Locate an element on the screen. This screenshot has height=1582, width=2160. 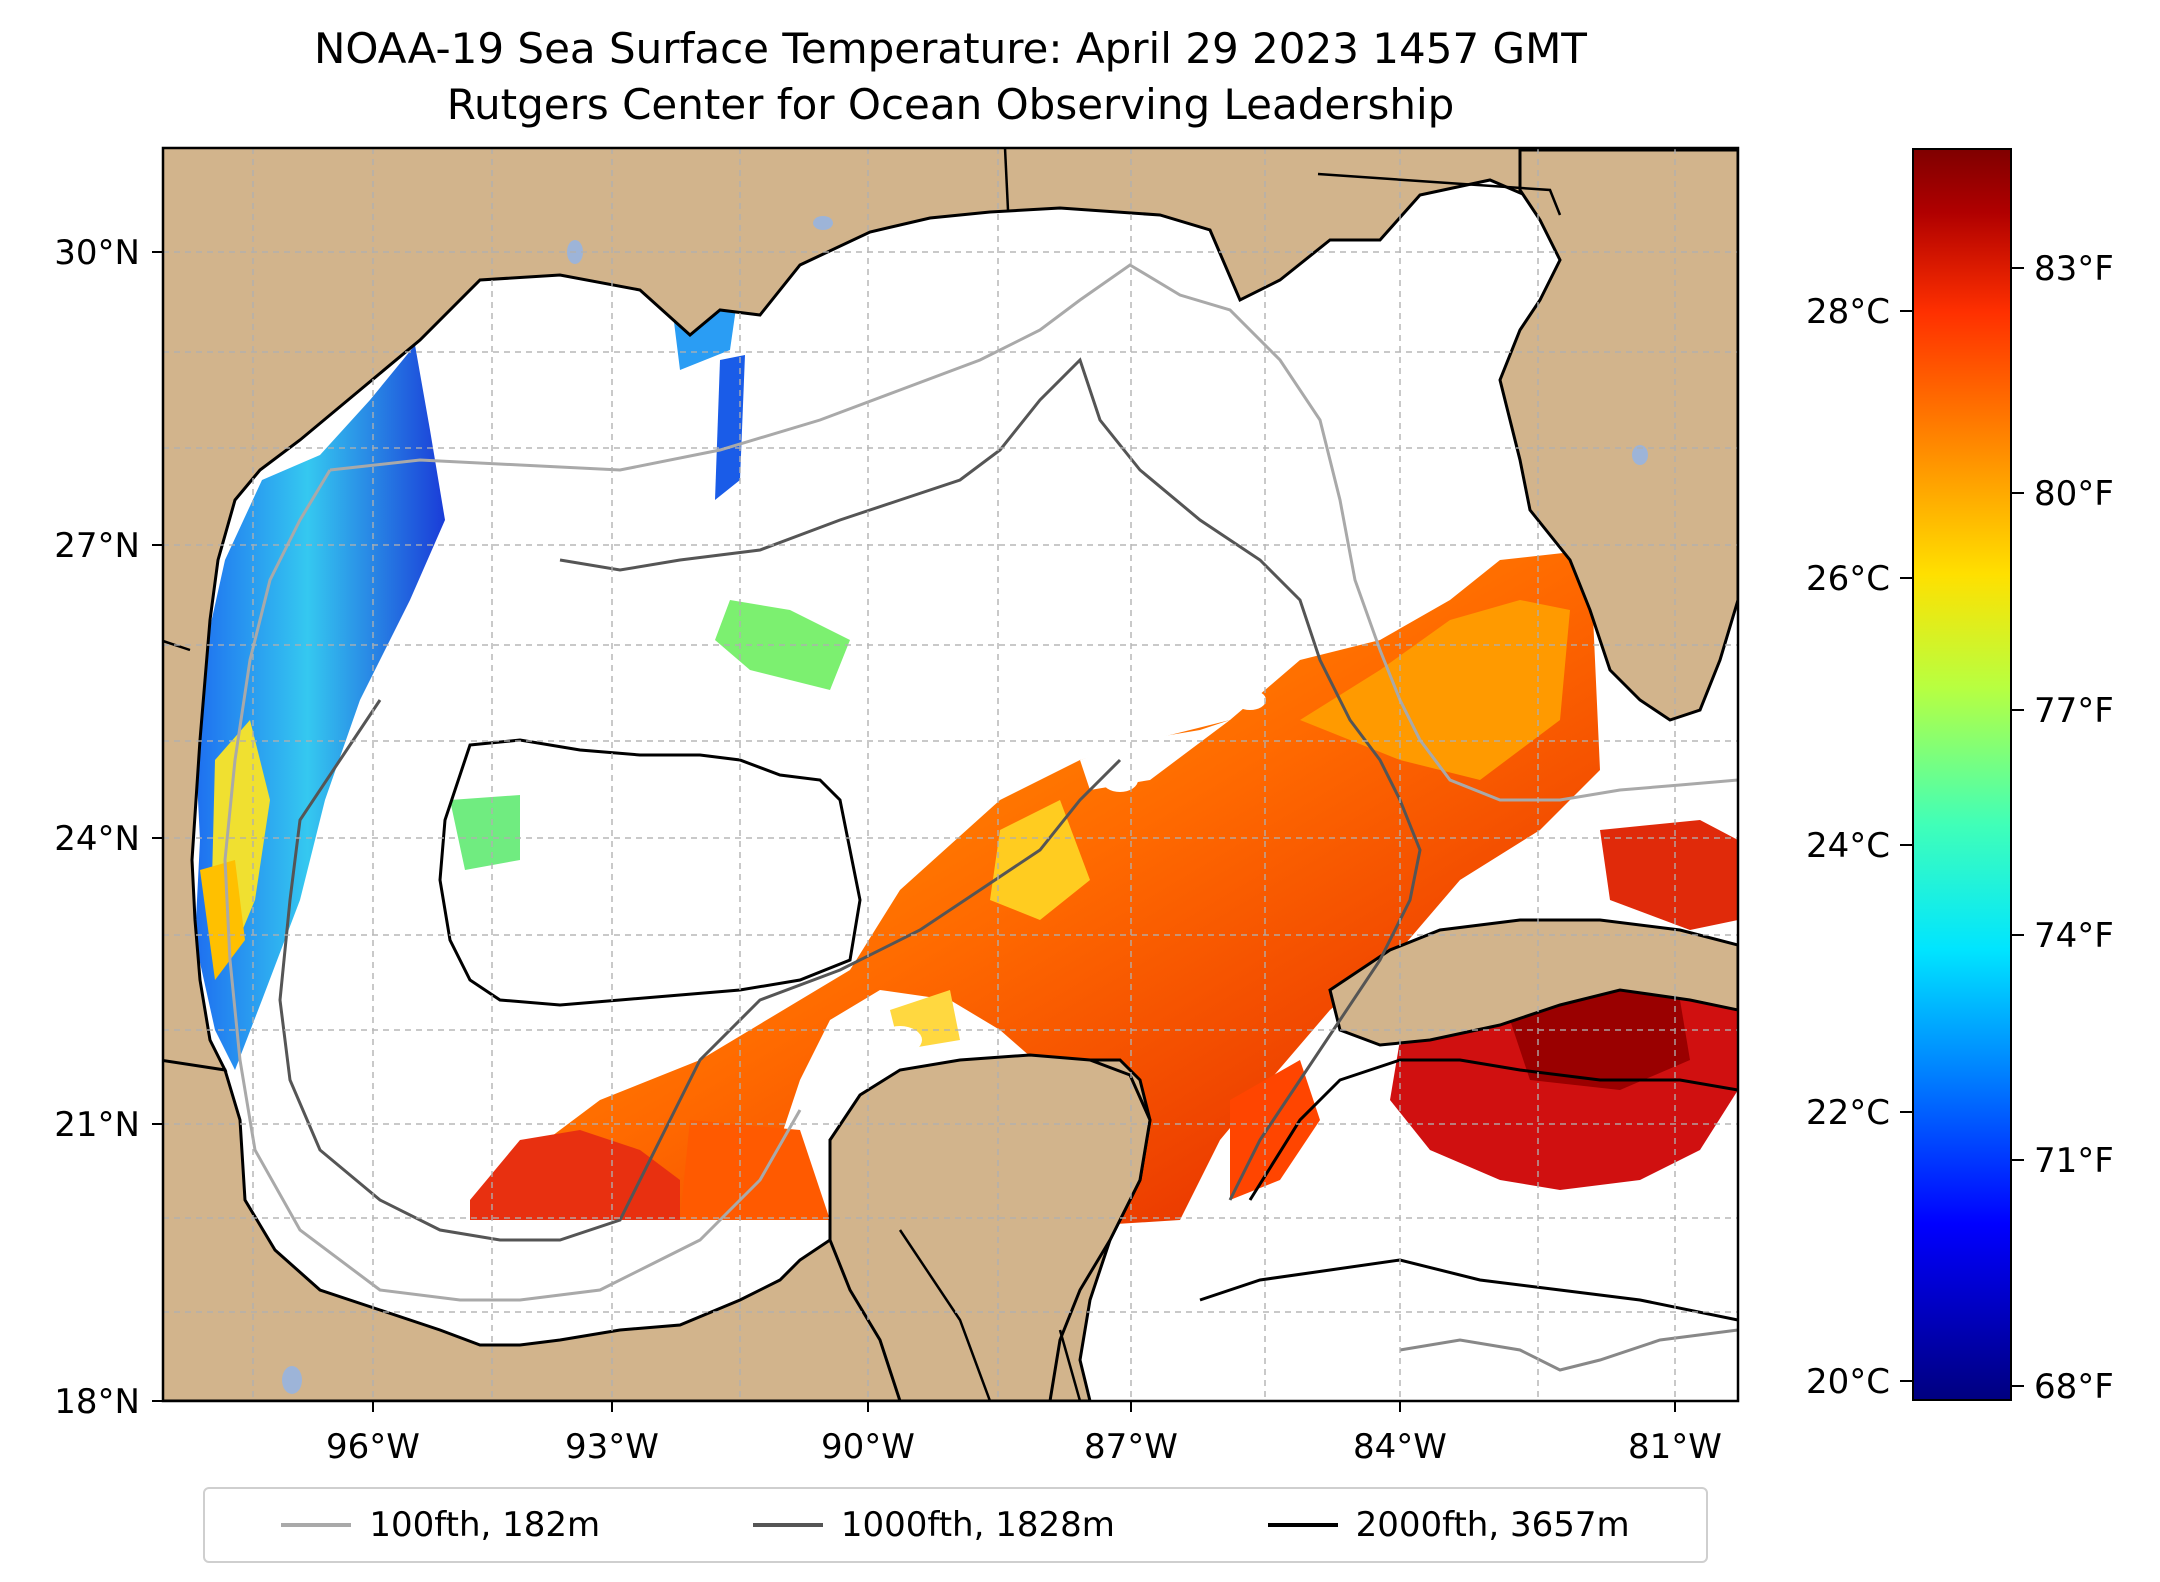
fahrenheit-label: 83°F is located at coordinates (2074, 269).